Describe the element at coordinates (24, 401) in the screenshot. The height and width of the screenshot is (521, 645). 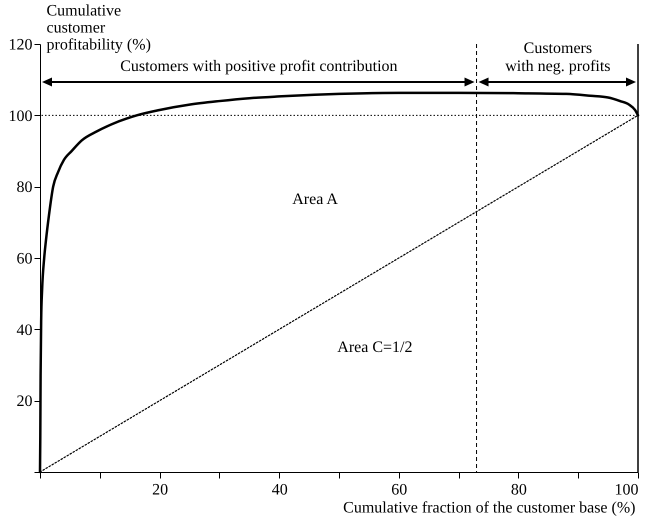
I see `y-tick-label: 20` at that location.